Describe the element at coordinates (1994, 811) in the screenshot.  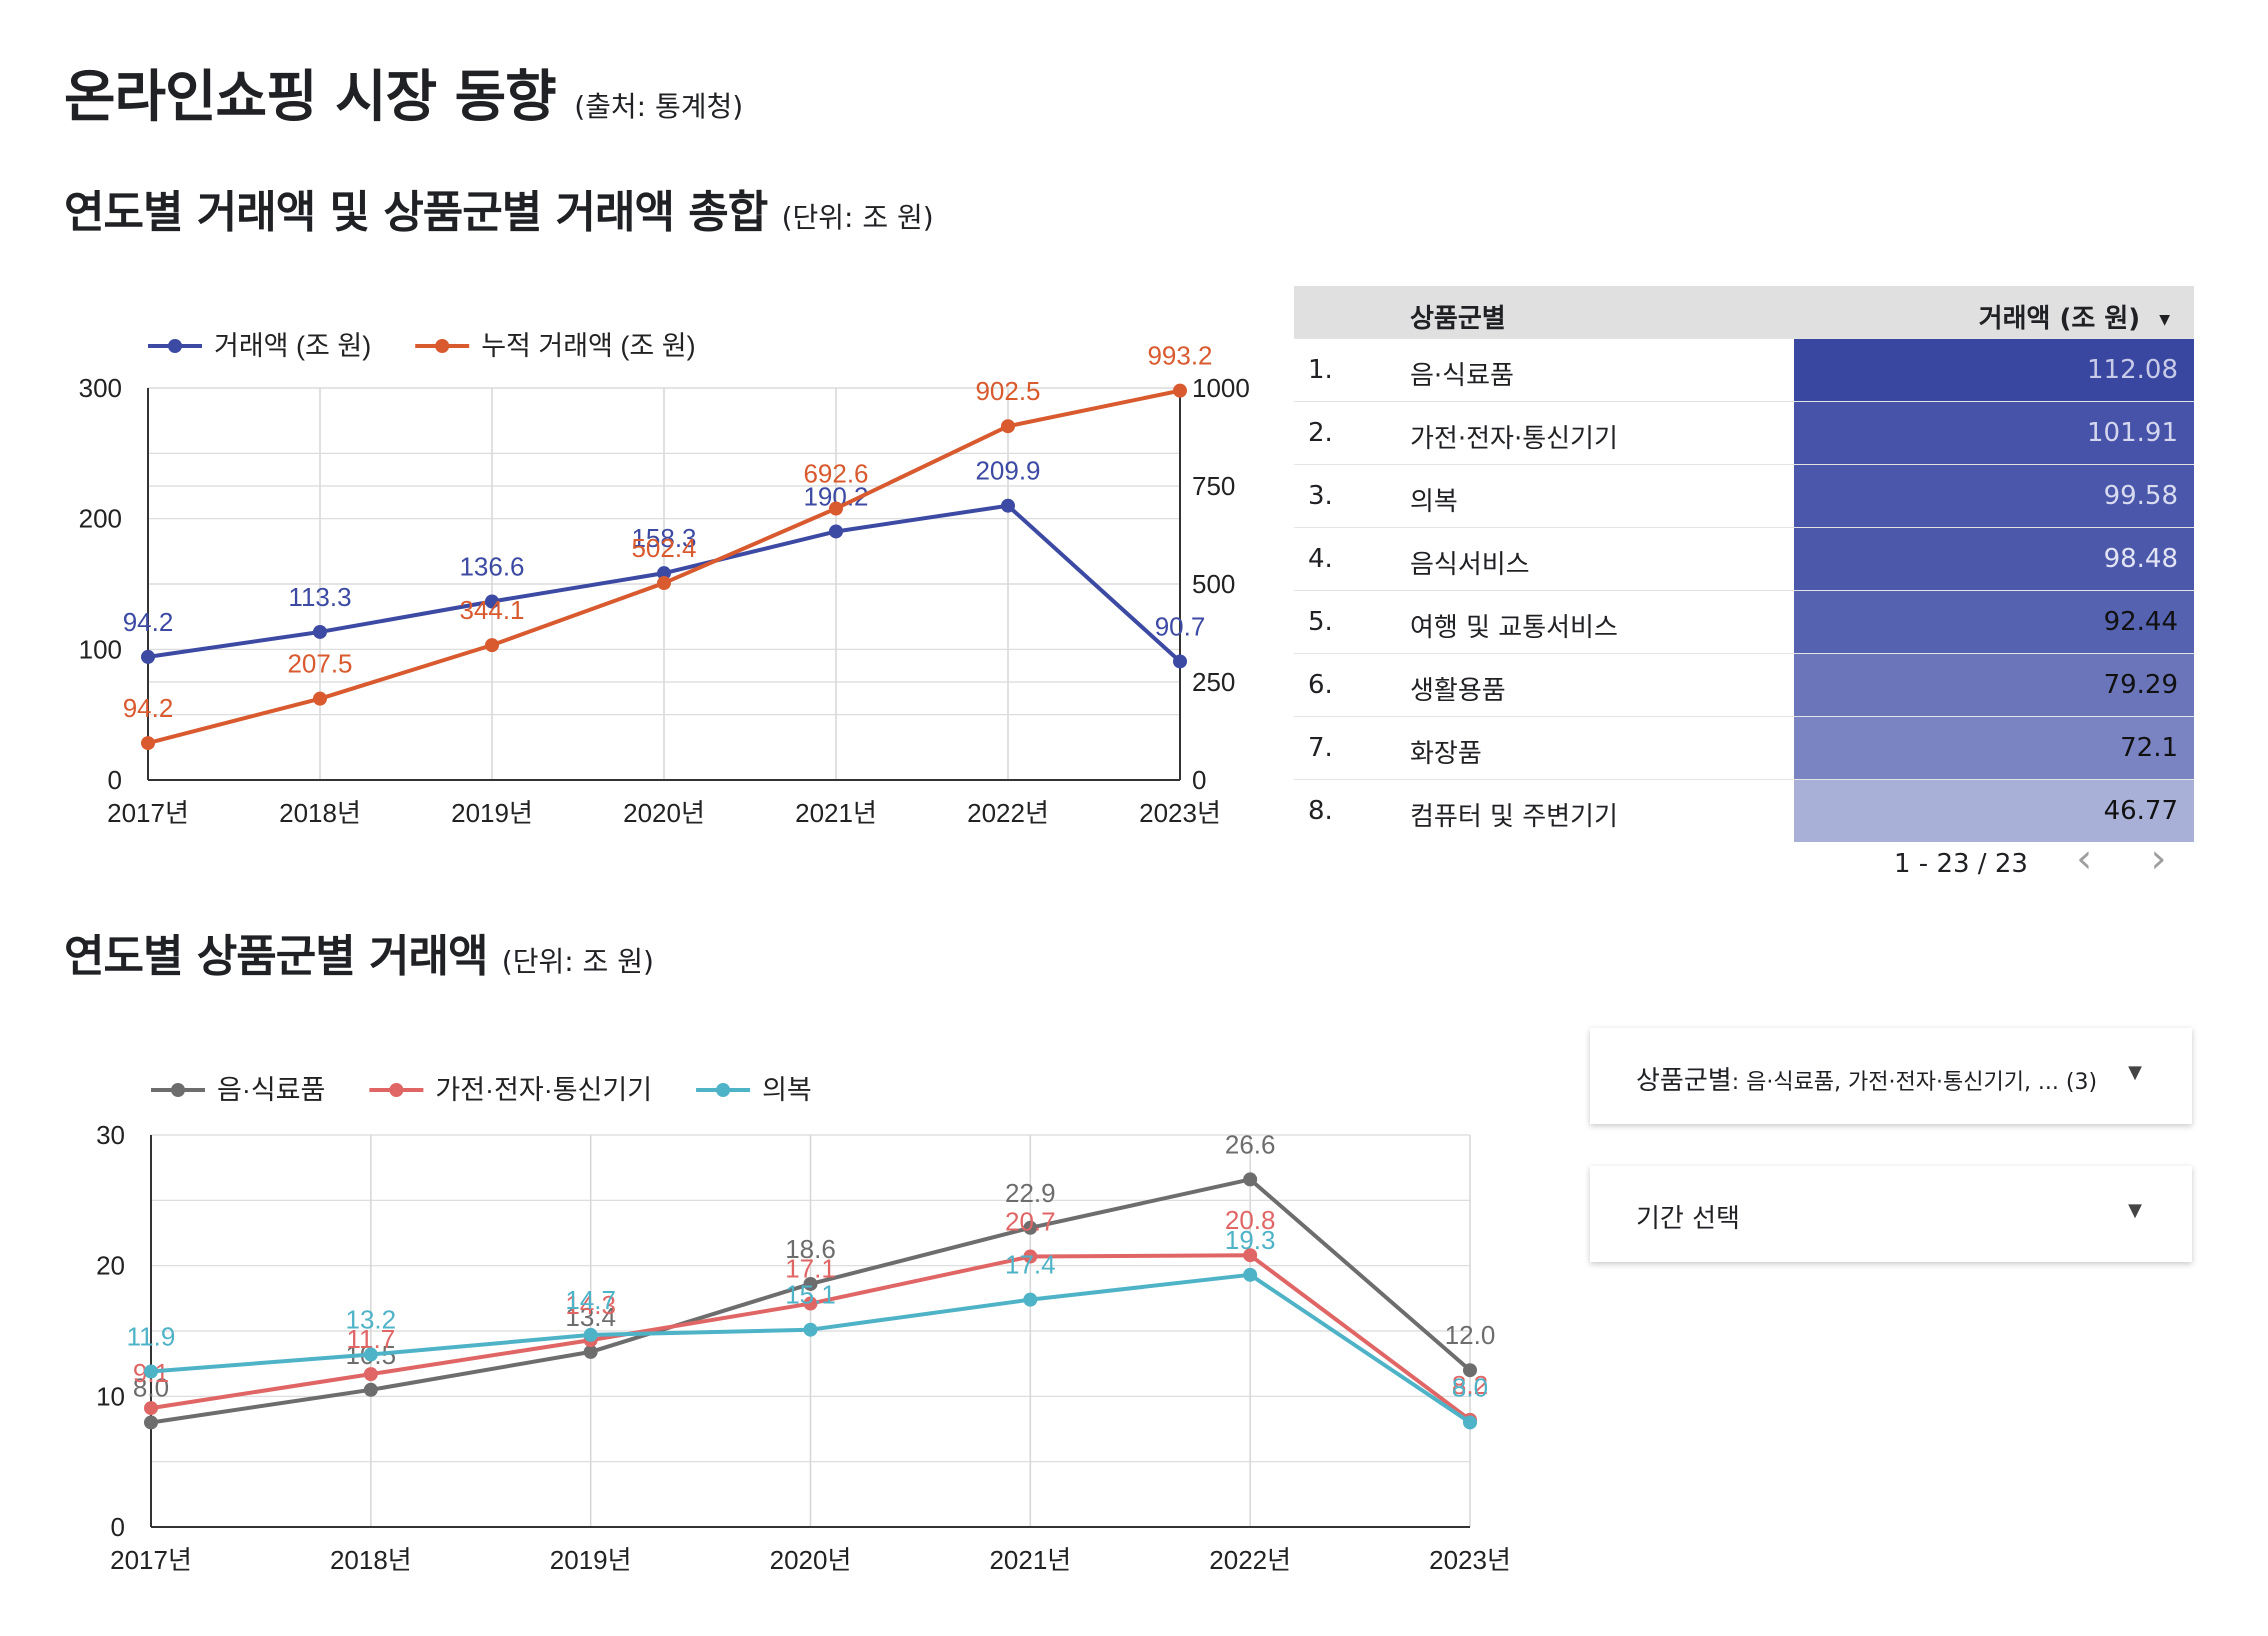
I see `row-value-cell: 46.77` at that location.